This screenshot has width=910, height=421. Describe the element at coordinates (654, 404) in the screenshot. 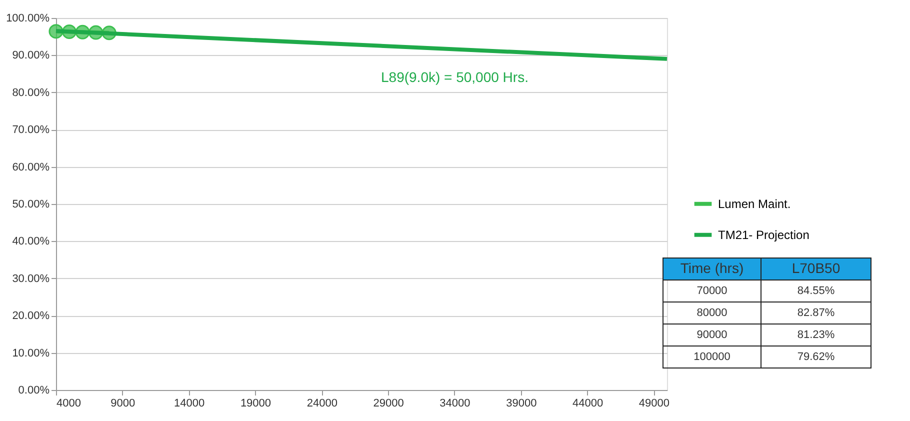

I see `x-tick-label: 49000` at that location.